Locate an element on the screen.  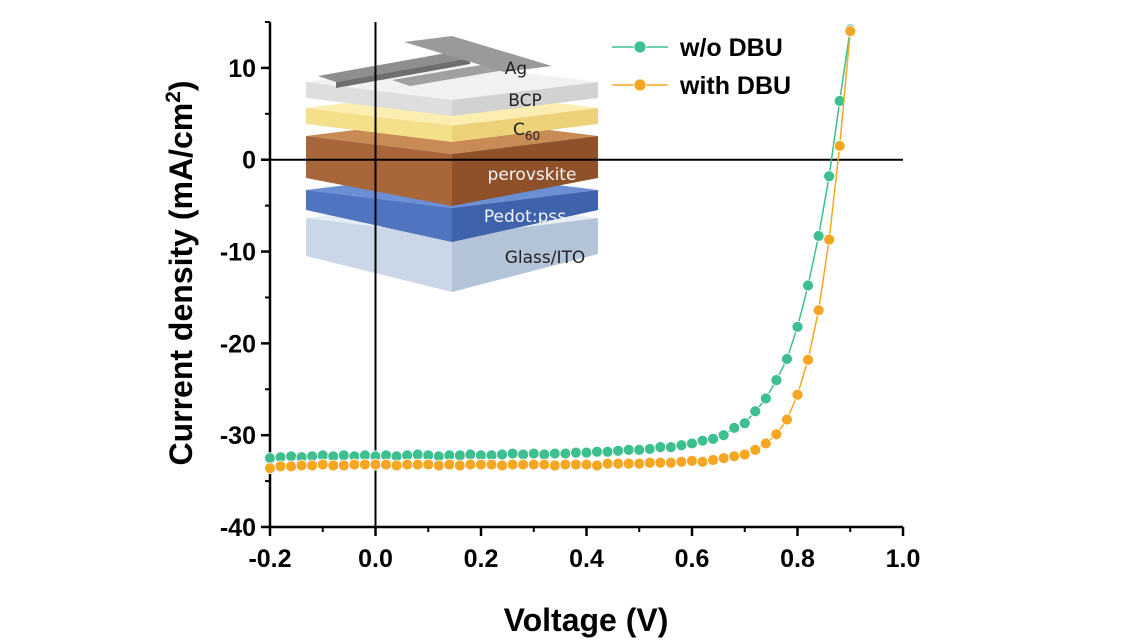
y-tick-label: -10 is located at coordinates (238, 253).